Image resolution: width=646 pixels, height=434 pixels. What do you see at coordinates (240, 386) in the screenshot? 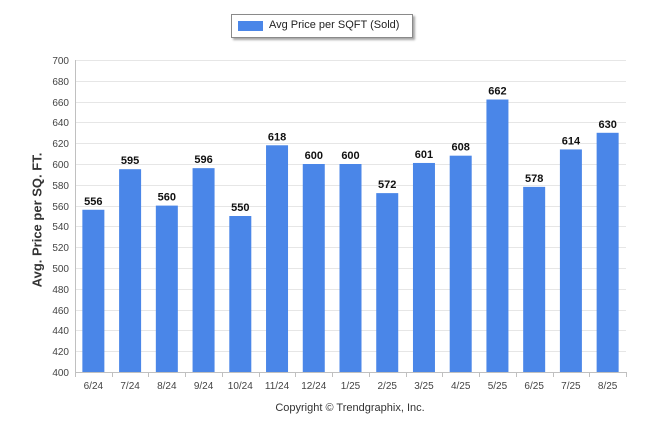
I see `x-tick-label: 10/24` at bounding box center [240, 386].